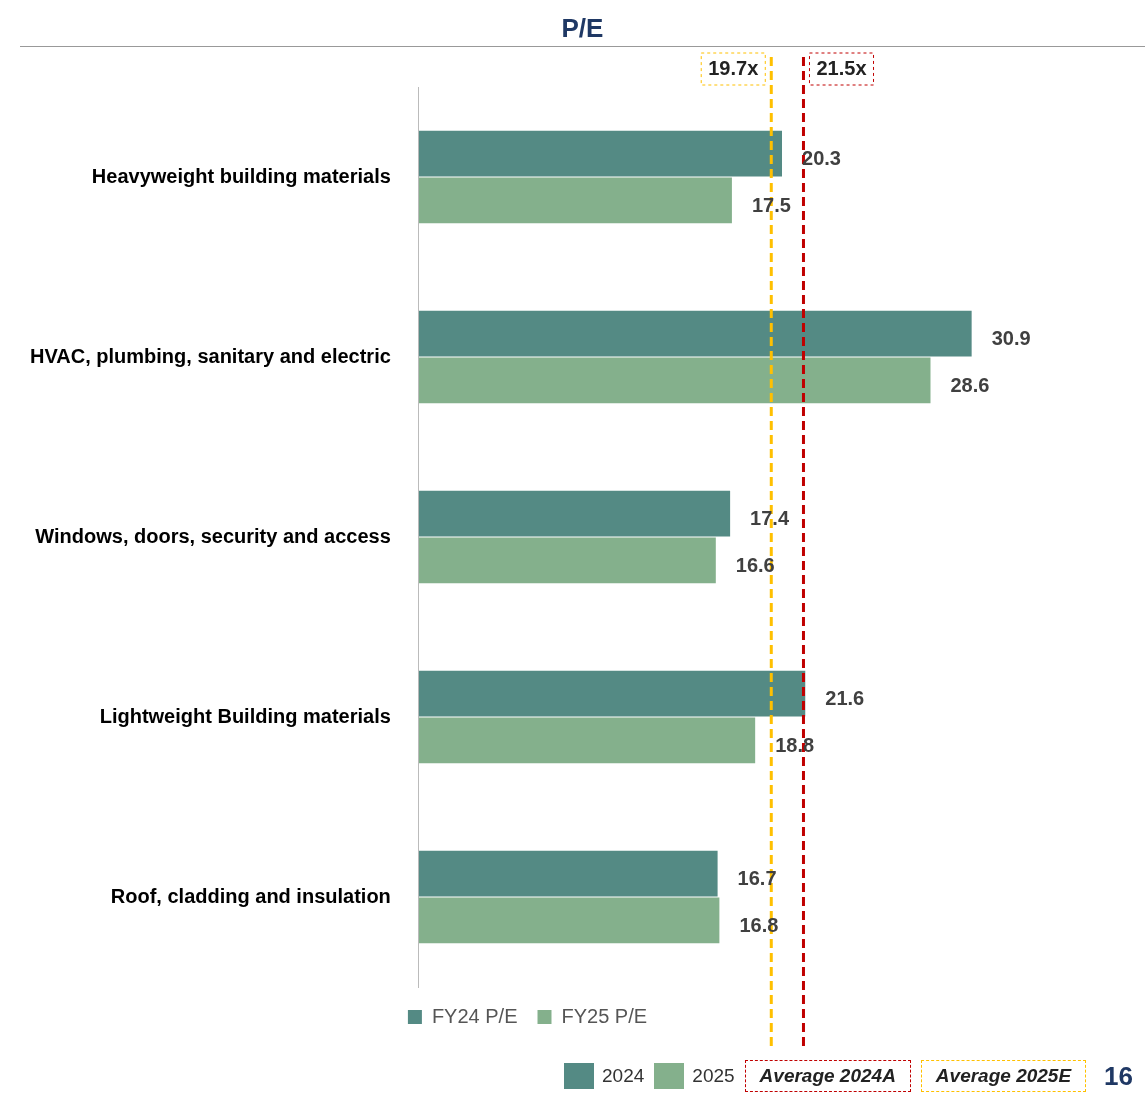 The width and height of the screenshot is (1145, 1117). I want to click on data-label: 30.9, so click(1011, 338).